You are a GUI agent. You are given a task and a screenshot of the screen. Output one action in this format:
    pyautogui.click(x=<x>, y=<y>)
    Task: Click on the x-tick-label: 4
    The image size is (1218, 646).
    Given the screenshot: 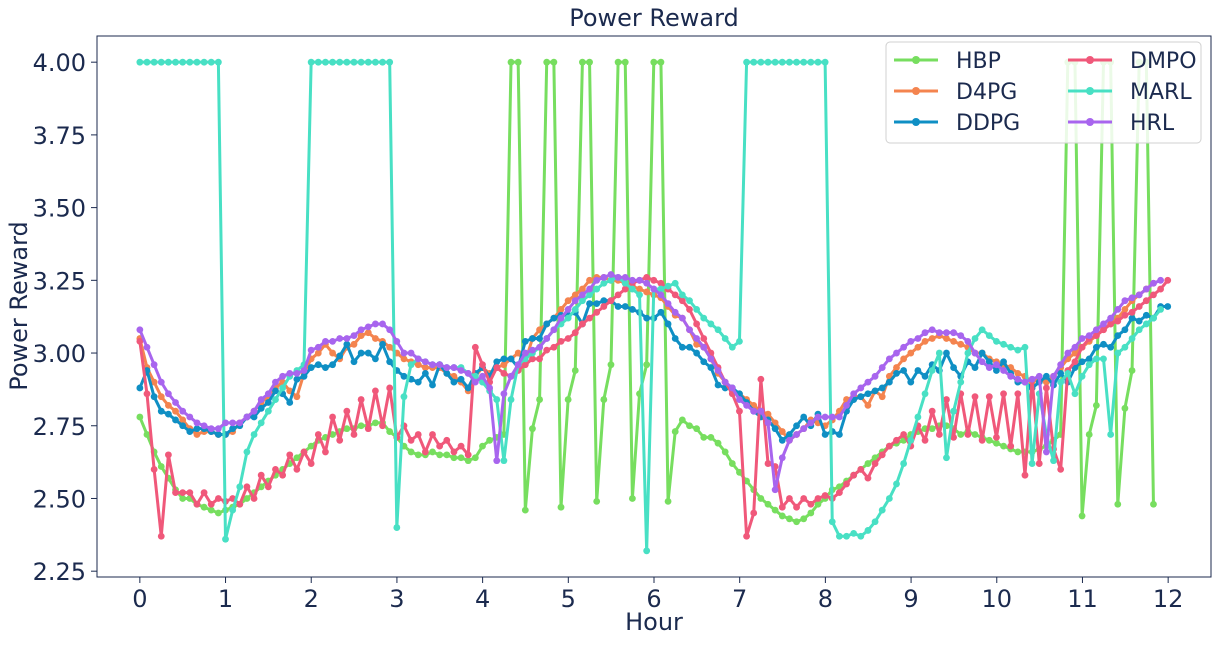 What is the action you would take?
    pyautogui.click(x=482, y=599)
    